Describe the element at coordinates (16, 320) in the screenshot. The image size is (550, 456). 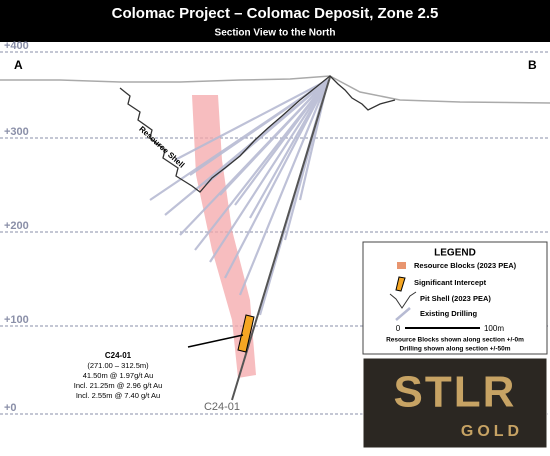
I see `elevation-label: +100` at that location.